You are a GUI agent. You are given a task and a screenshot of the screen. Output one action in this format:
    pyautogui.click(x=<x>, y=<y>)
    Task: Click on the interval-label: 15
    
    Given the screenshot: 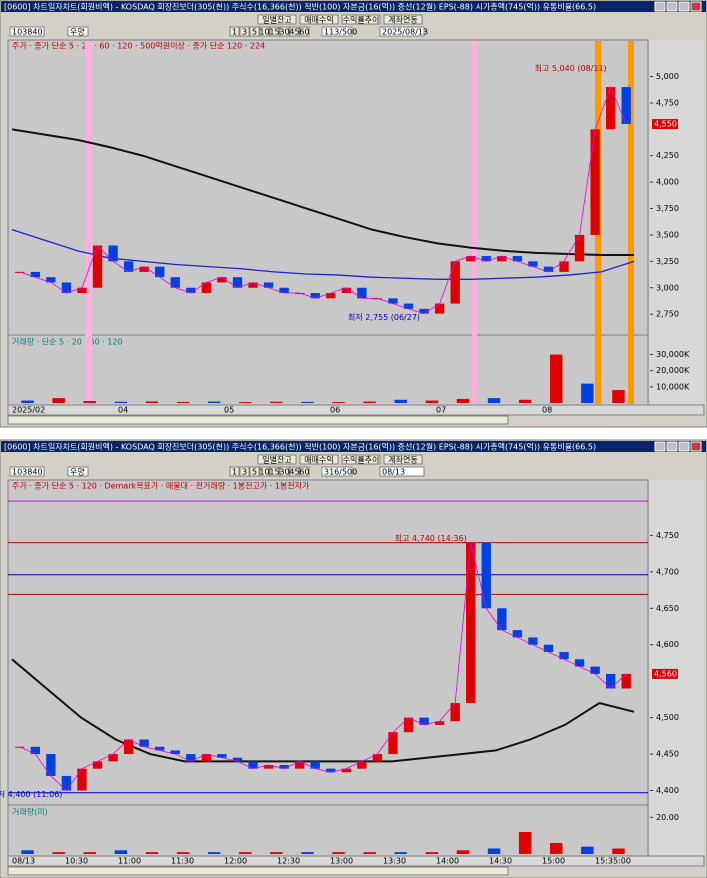 What is the action you would take?
    pyautogui.click(x=274, y=472)
    